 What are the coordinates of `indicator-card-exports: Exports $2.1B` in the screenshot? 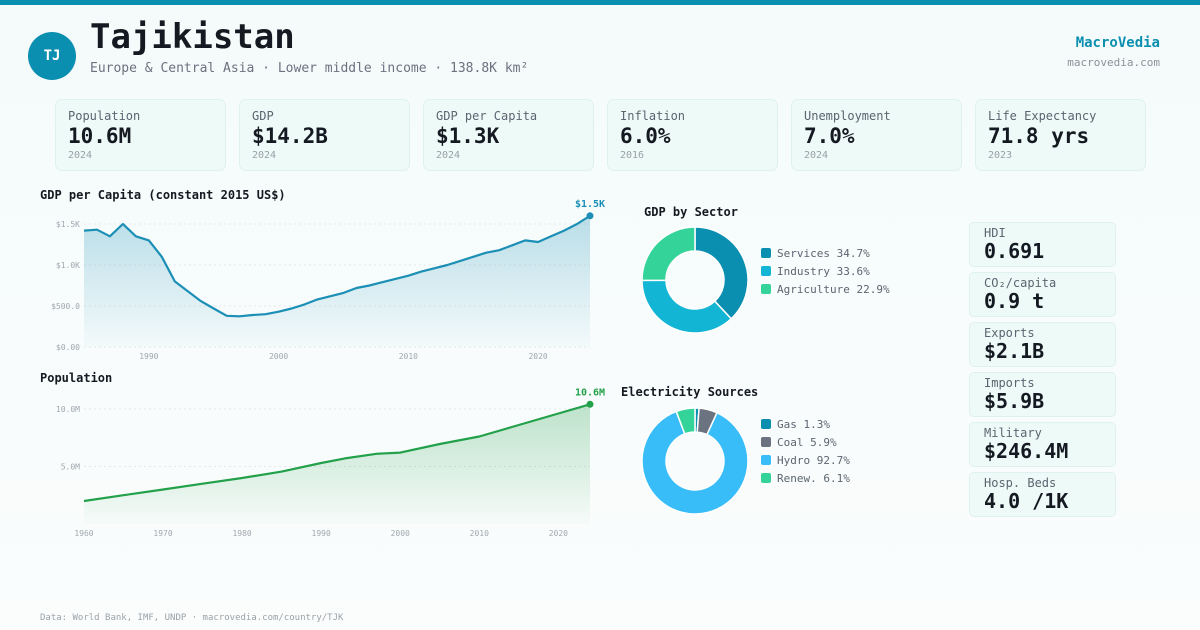 It's located at (1042, 344).